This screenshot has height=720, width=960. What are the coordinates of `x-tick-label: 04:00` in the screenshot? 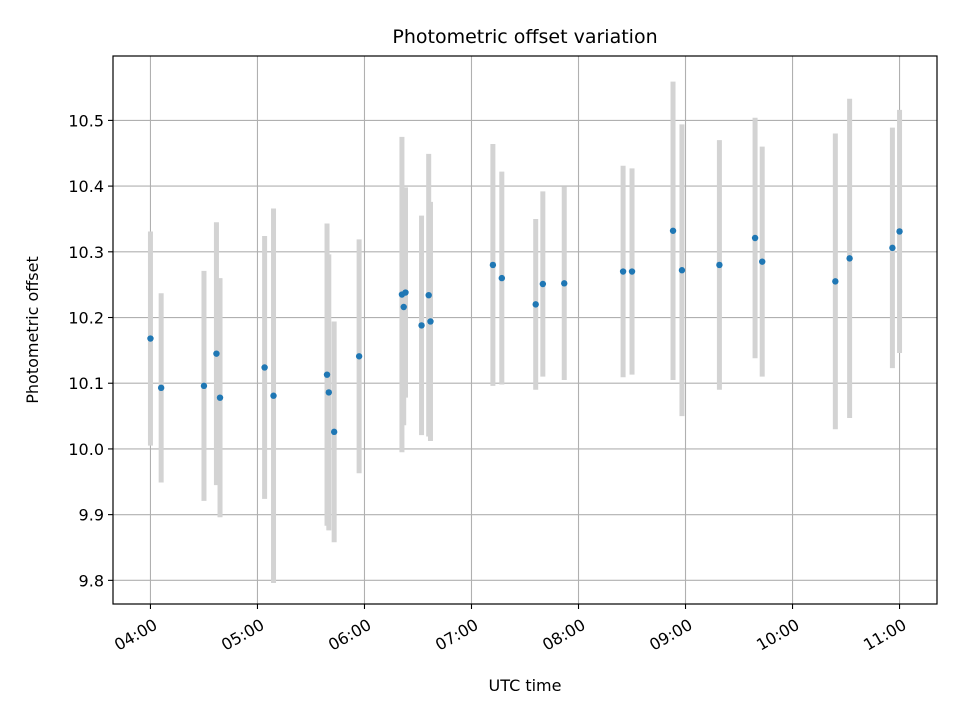 It's located at (135, 635).